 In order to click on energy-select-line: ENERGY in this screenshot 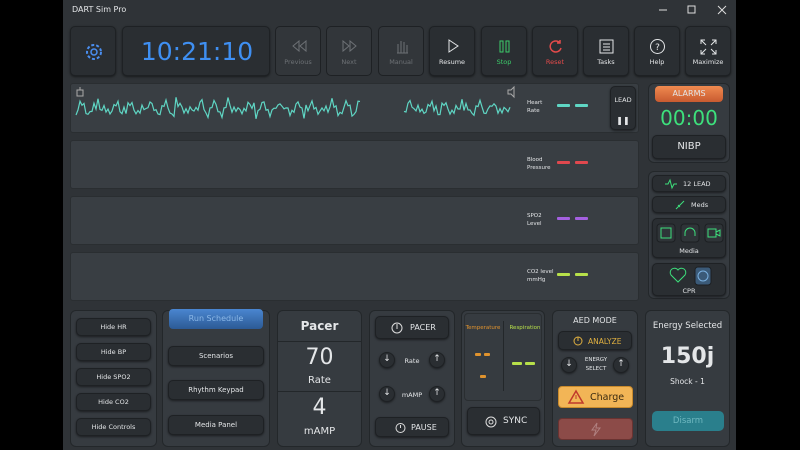, I will do `click(596, 360)`.